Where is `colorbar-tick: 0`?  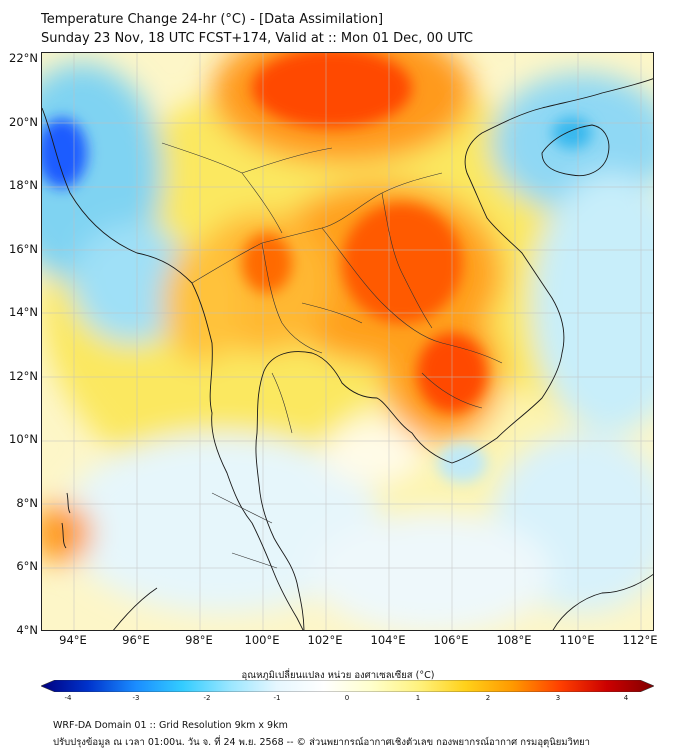
colorbar-tick: 0 is located at coordinates (347, 698).